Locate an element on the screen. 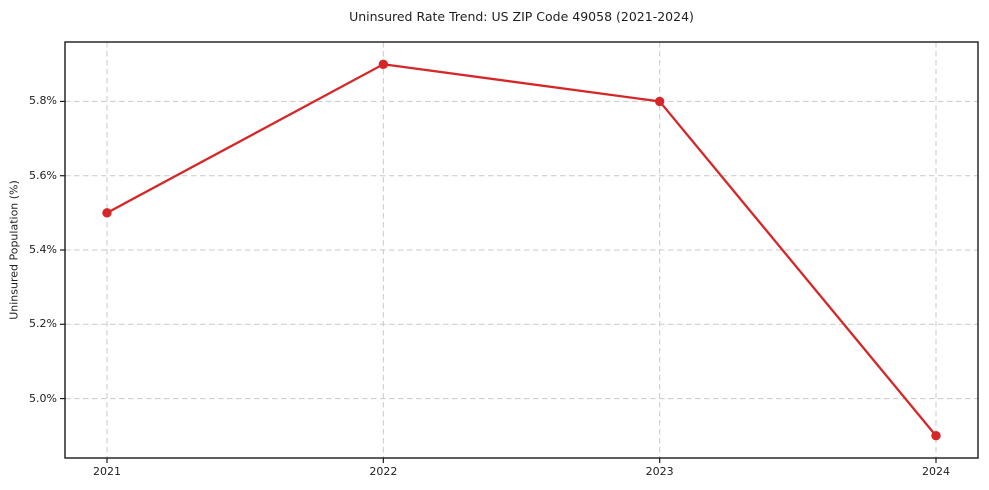 The image size is (989, 490). x-tick-label: 2024 is located at coordinates (936, 471).